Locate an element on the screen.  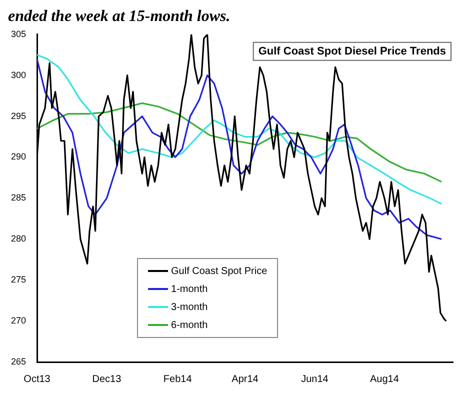
y-tick-label: 270 is located at coordinates (18, 321).